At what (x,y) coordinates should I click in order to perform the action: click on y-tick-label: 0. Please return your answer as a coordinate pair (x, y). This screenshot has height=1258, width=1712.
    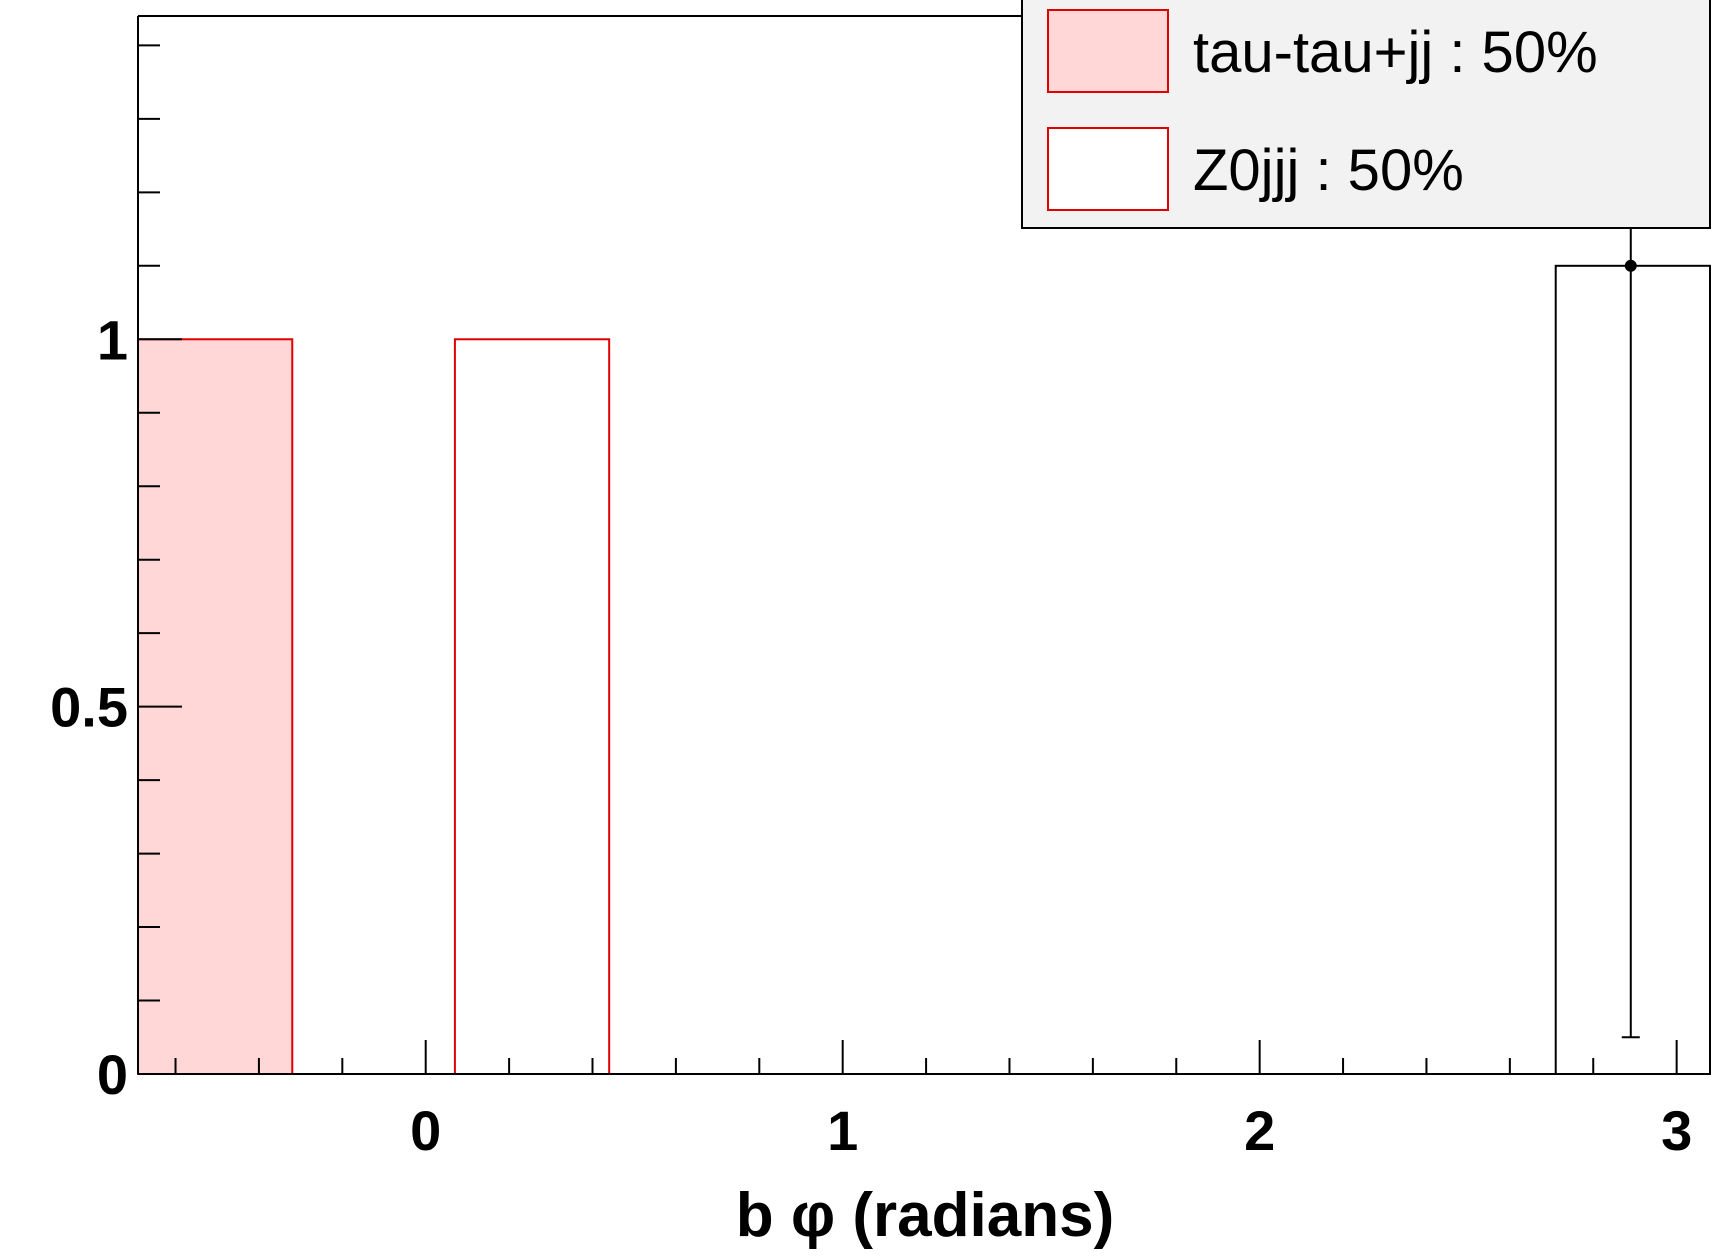
    Looking at the image, I should click on (112, 1074).